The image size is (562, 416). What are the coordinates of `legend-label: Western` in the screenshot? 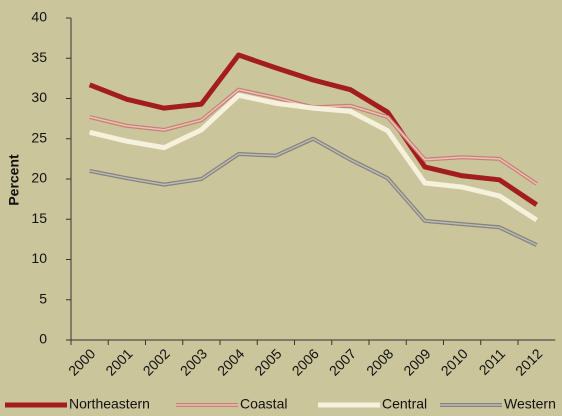 It's located at (530, 404).